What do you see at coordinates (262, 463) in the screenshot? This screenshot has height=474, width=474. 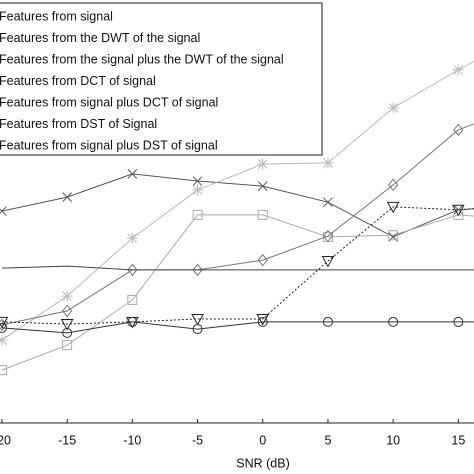 I see `x-axis-label: SNR (dB)` at bounding box center [262, 463].